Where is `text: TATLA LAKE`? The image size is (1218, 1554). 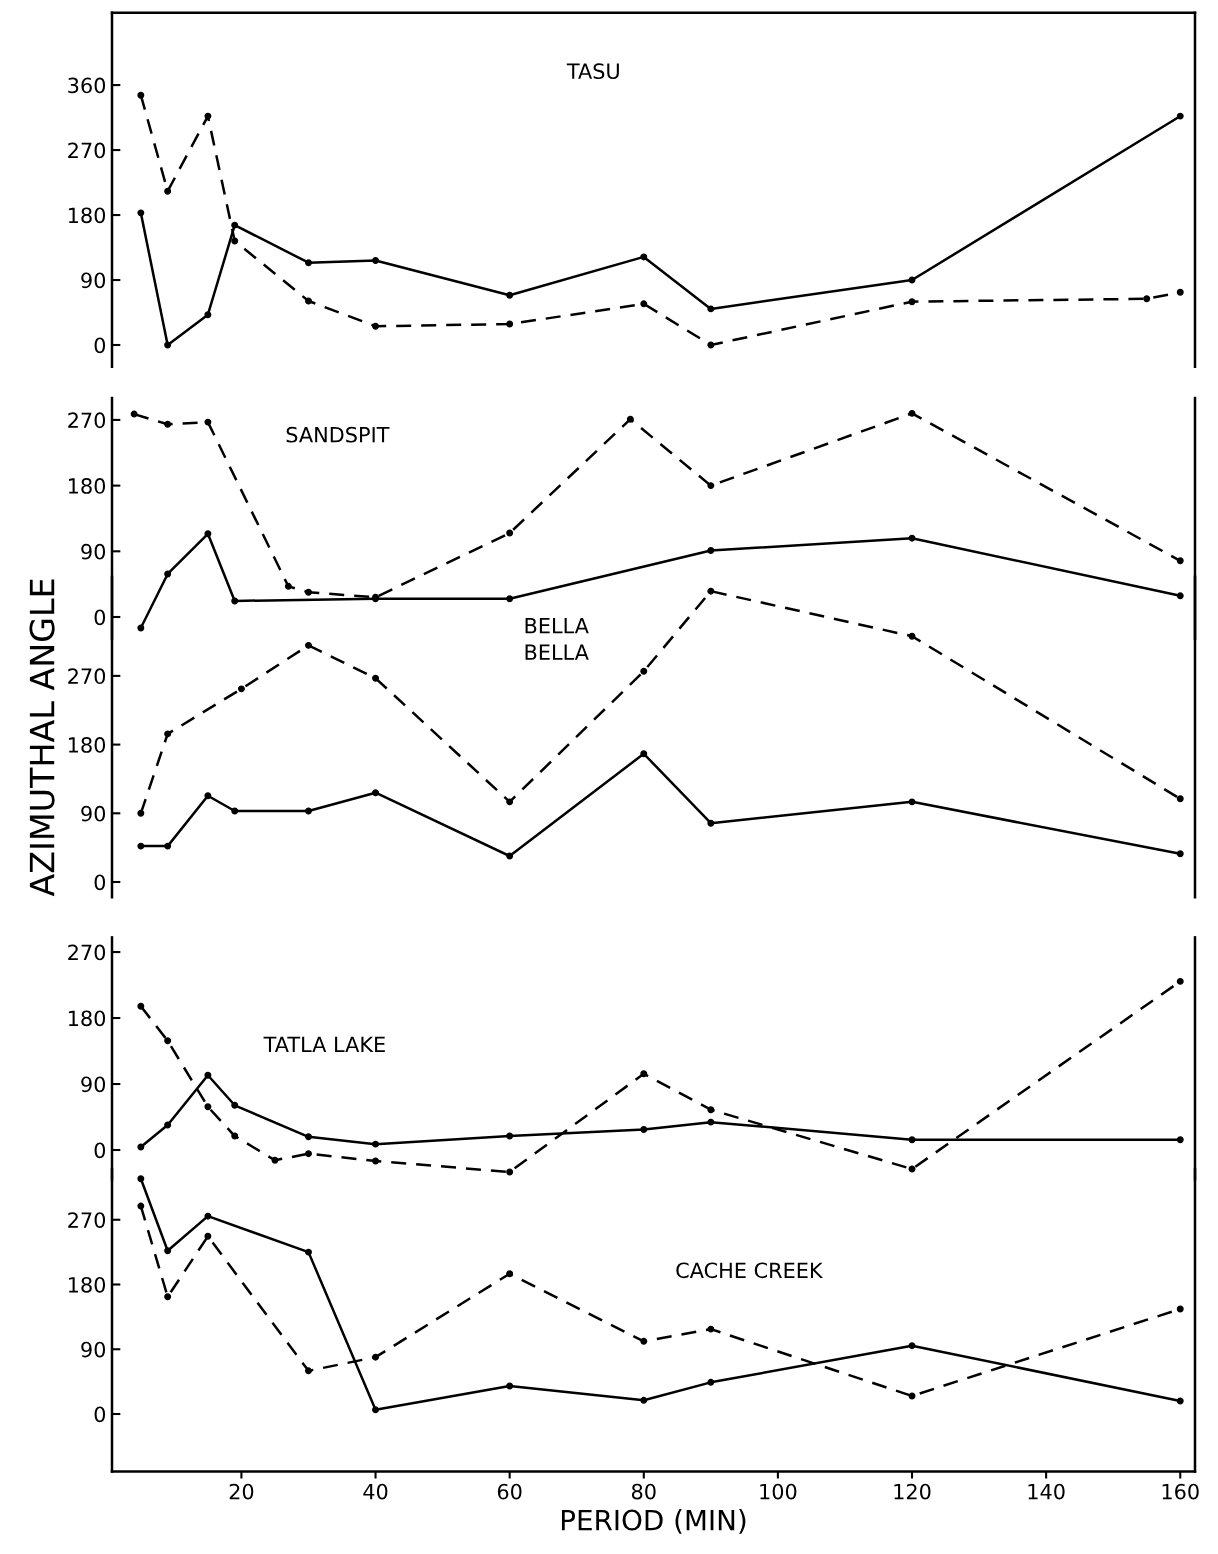 text: TATLA LAKE is located at coordinates (324, 1044).